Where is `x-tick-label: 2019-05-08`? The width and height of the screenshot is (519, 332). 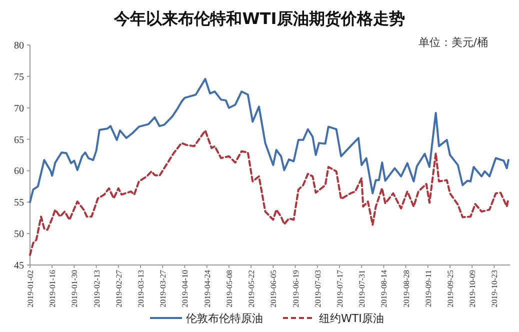 x-tick-label: 2019-05-08 is located at coordinates (229, 289).